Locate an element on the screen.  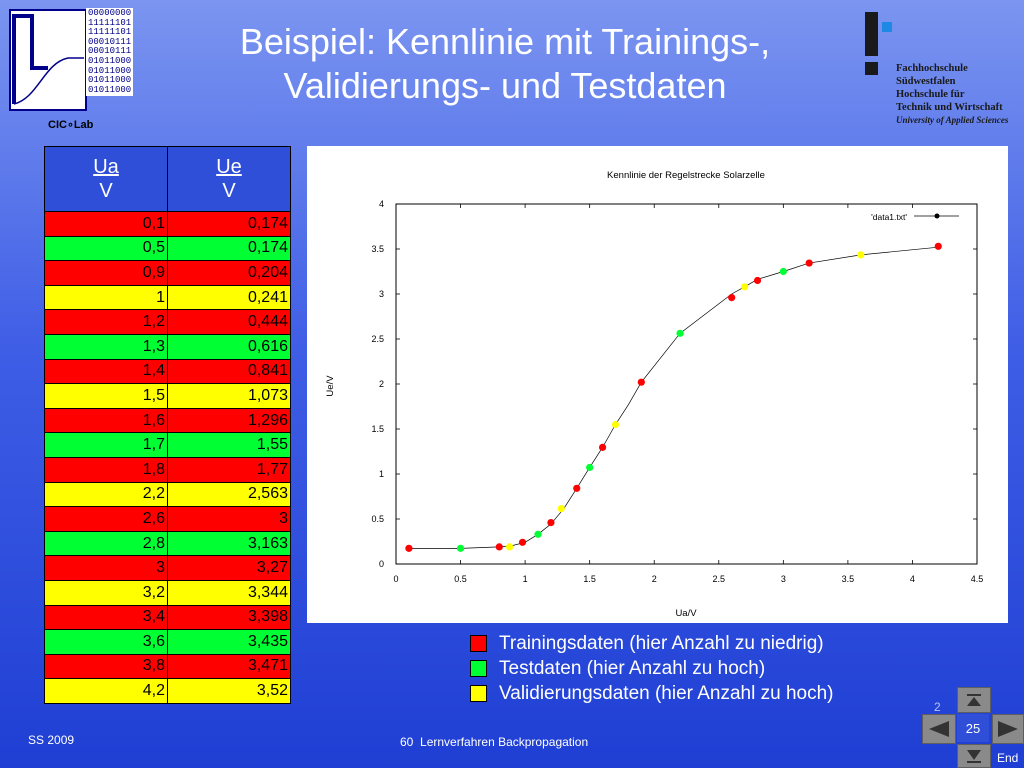
table-row: 1,5 1,073 is located at coordinates (167, 396).